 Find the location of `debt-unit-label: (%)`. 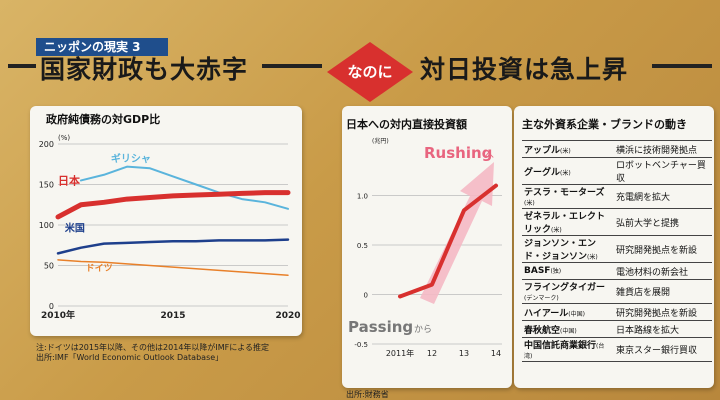

debt-unit-label: (%) is located at coordinates (64, 138).